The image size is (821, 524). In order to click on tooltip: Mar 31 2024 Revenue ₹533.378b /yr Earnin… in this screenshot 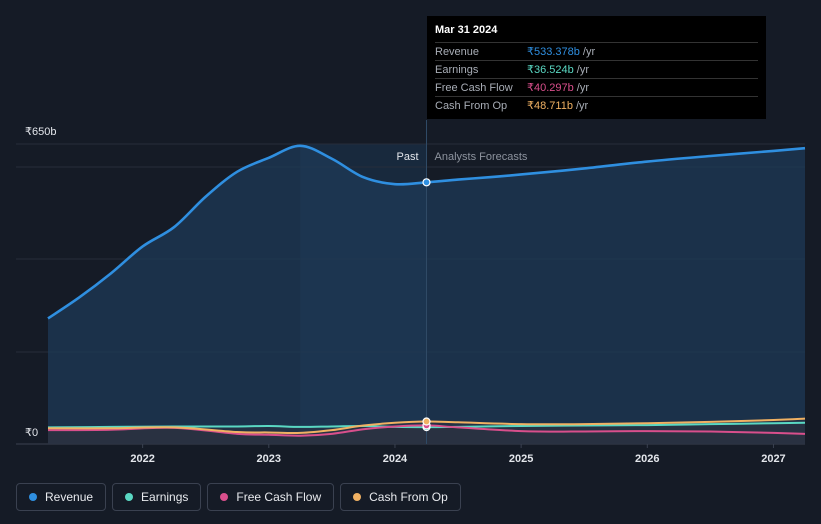, I will do `click(596, 67)`.